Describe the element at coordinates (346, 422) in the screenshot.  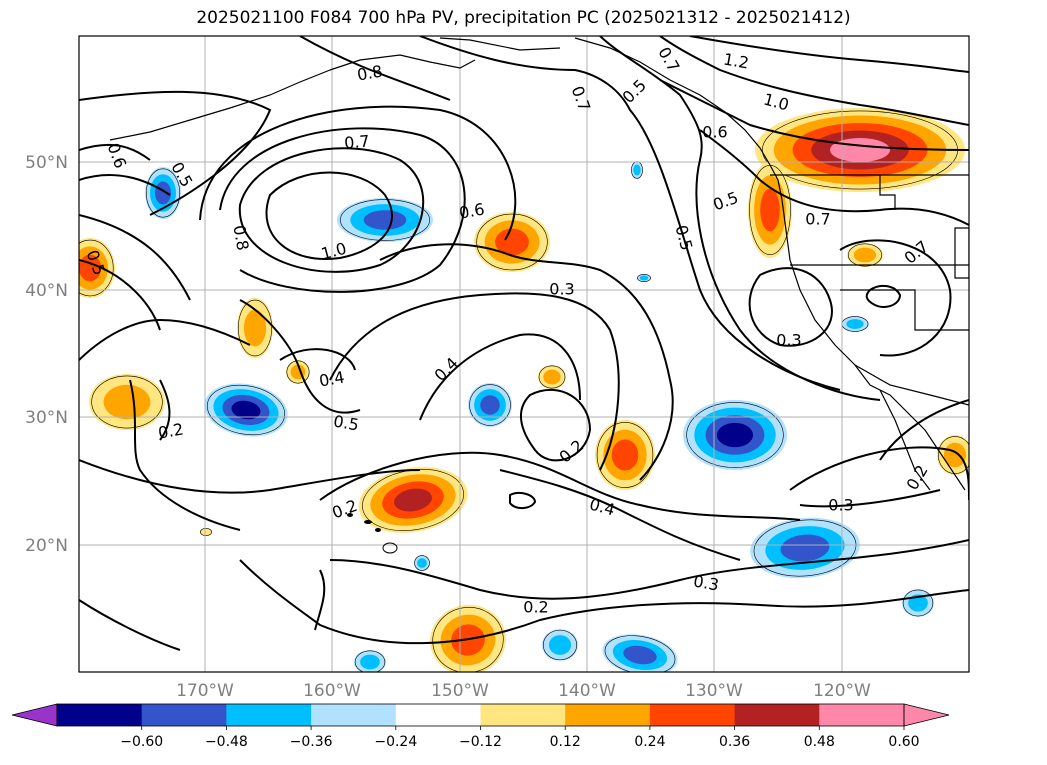
I see `contour-label: 0.5` at that location.